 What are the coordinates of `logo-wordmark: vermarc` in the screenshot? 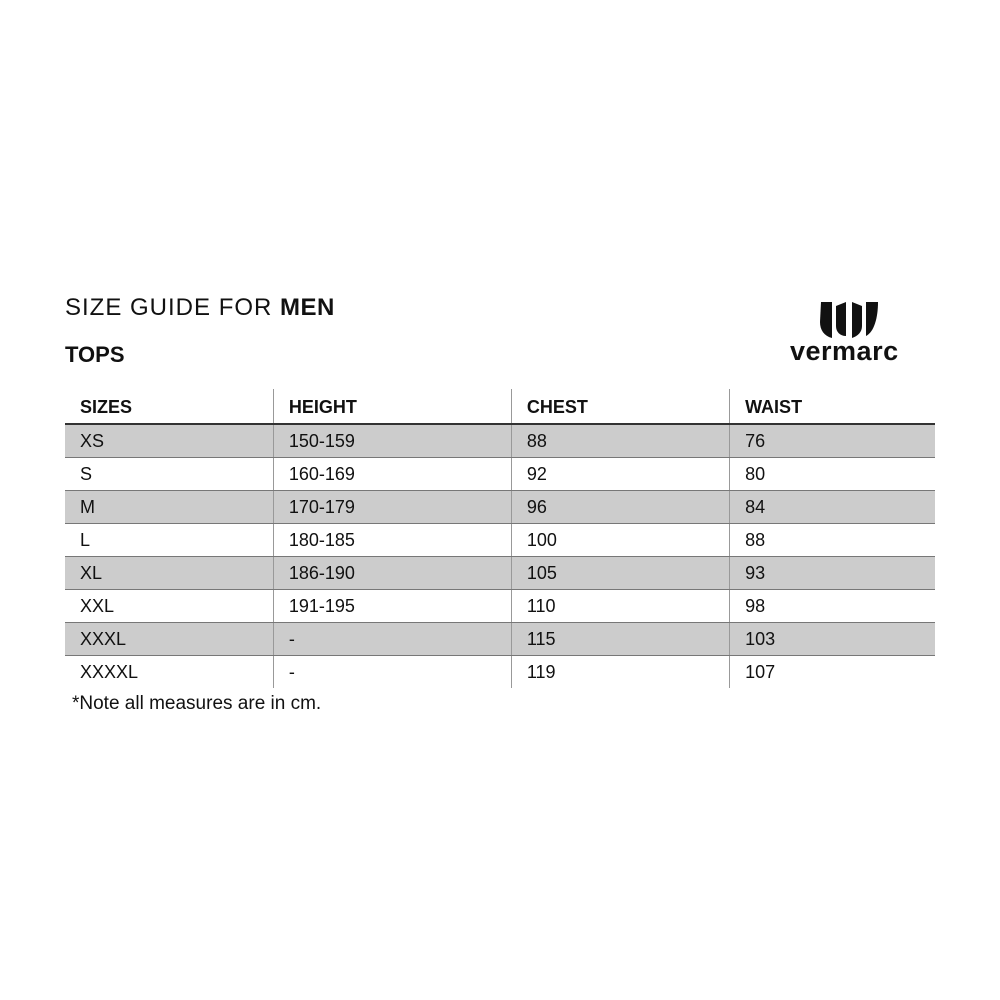 It's located at (844, 351).